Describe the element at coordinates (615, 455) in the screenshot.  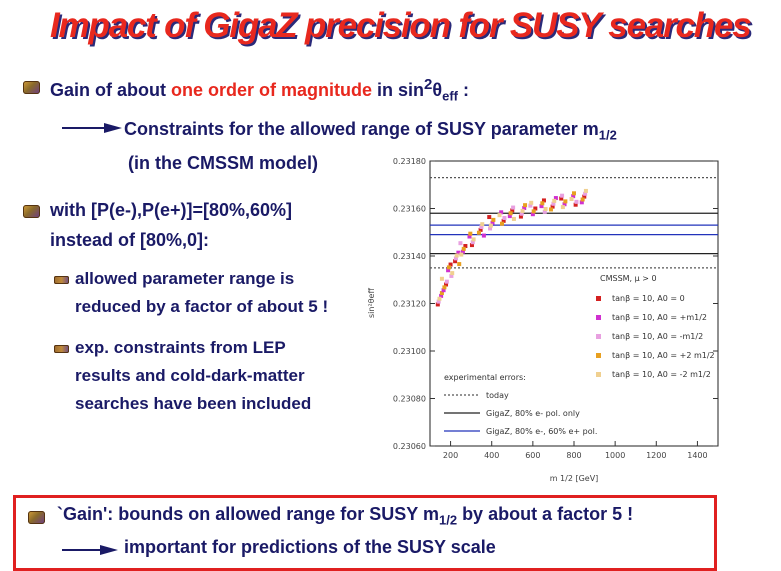
I see `x-tick-label: 1000` at that location.